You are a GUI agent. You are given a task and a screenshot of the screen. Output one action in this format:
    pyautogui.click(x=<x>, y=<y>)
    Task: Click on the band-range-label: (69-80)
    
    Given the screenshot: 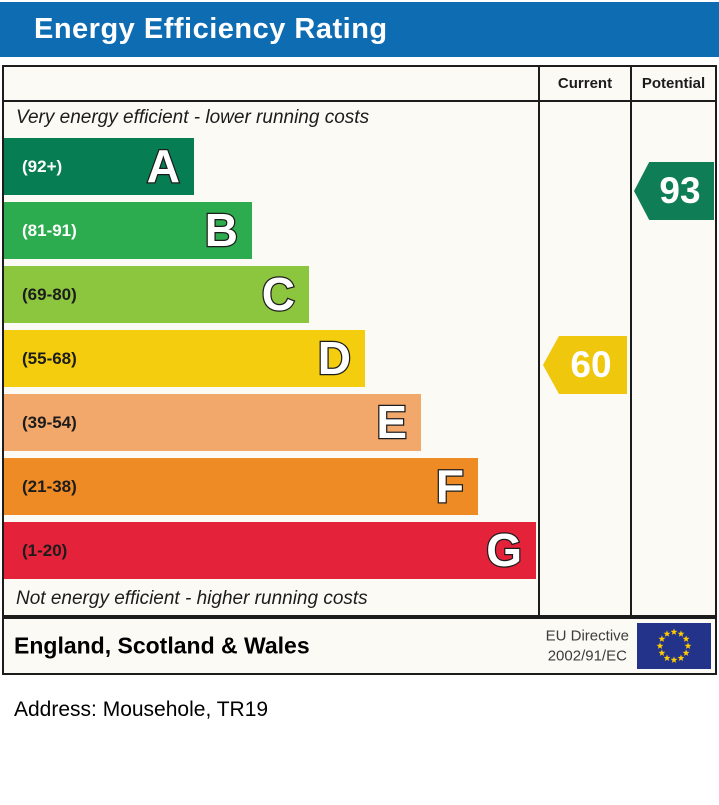 What is the action you would take?
    pyautogui.click(x=49, y=294)
    